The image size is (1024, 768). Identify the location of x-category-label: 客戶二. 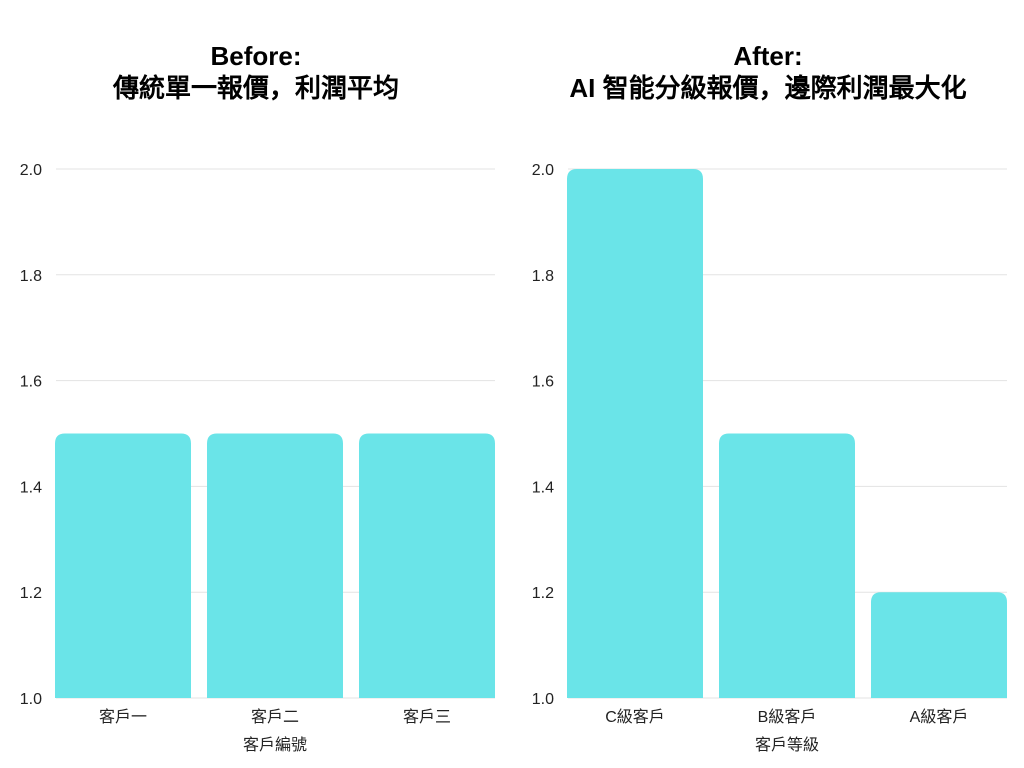
(275, 717).